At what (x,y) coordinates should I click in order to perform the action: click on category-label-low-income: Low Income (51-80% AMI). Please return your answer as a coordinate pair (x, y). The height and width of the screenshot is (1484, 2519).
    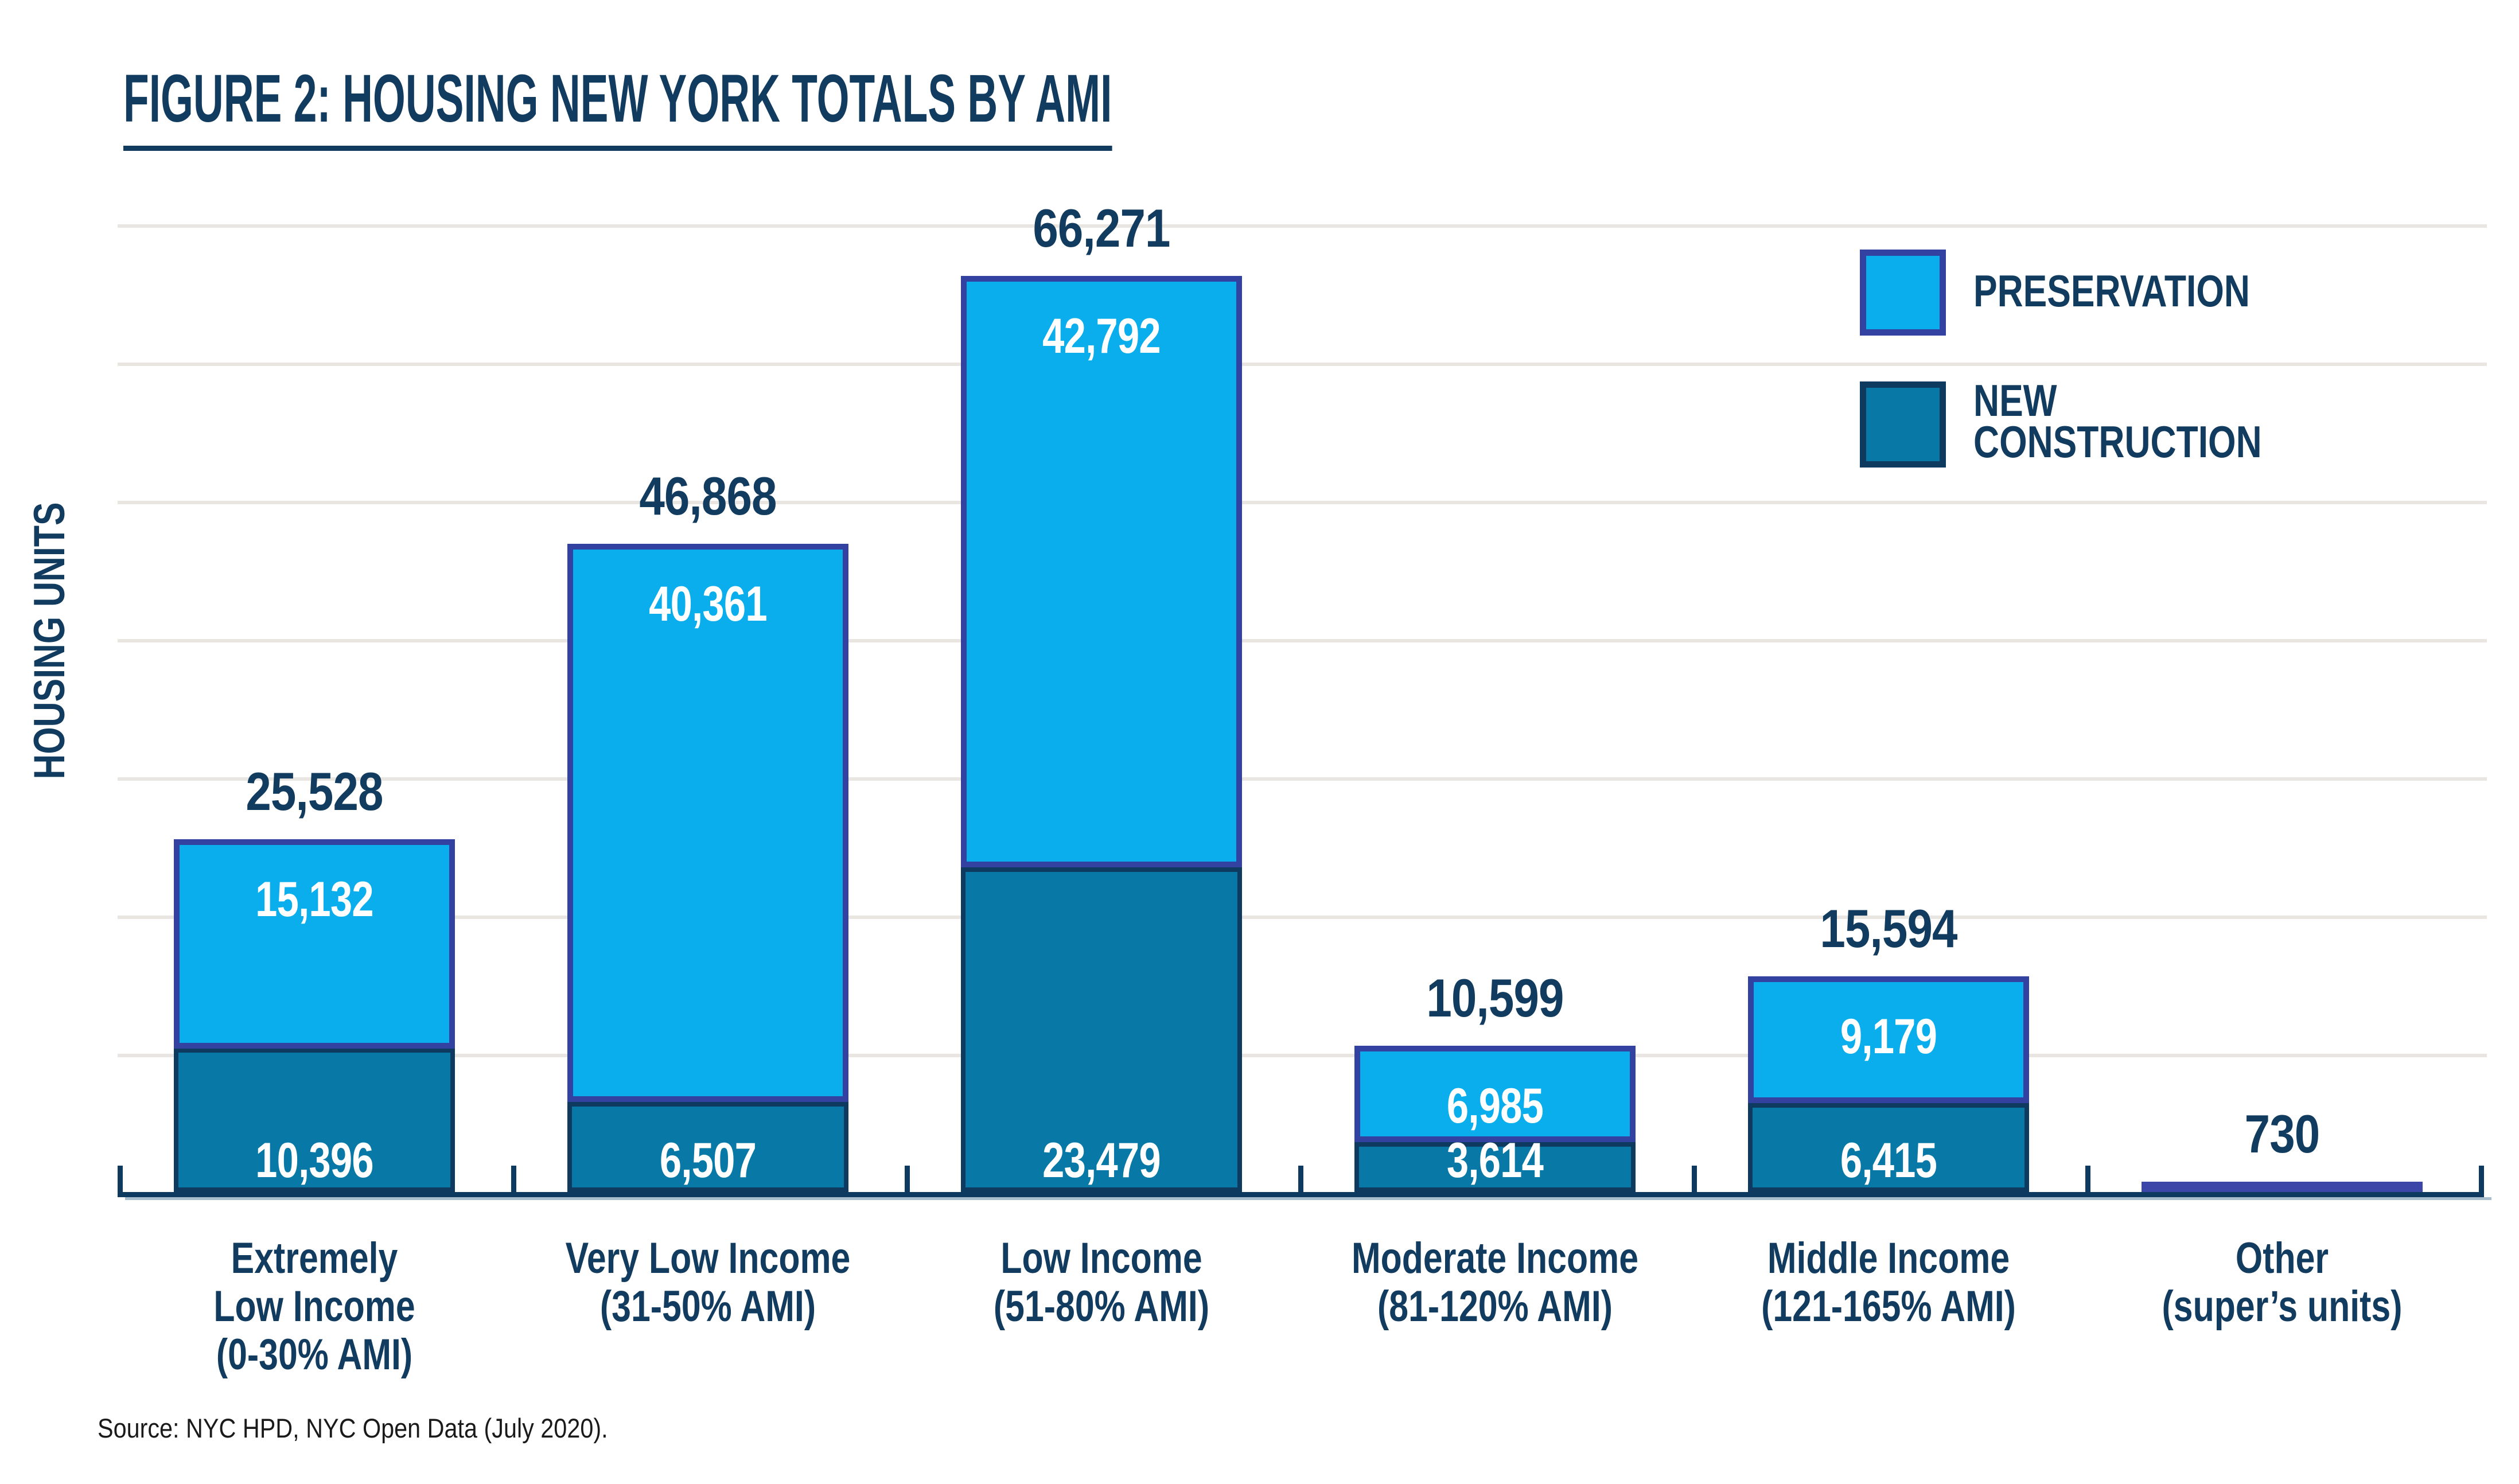
    Looking at the image, I should click on (1101, 1282).